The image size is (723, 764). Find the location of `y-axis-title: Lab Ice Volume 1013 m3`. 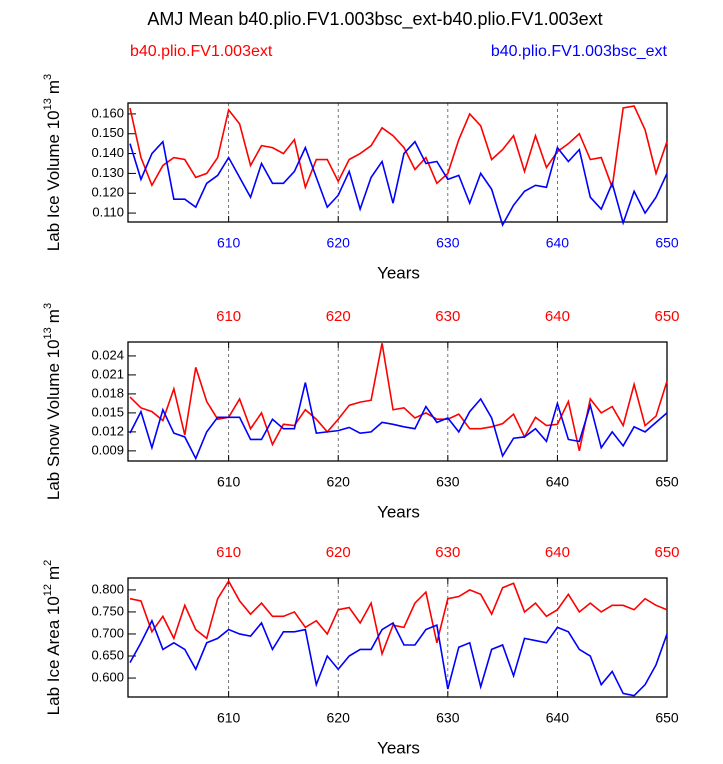

y-axis-title: Lab Ice Volume 1013 m3 is located at coordinates (53, 162).